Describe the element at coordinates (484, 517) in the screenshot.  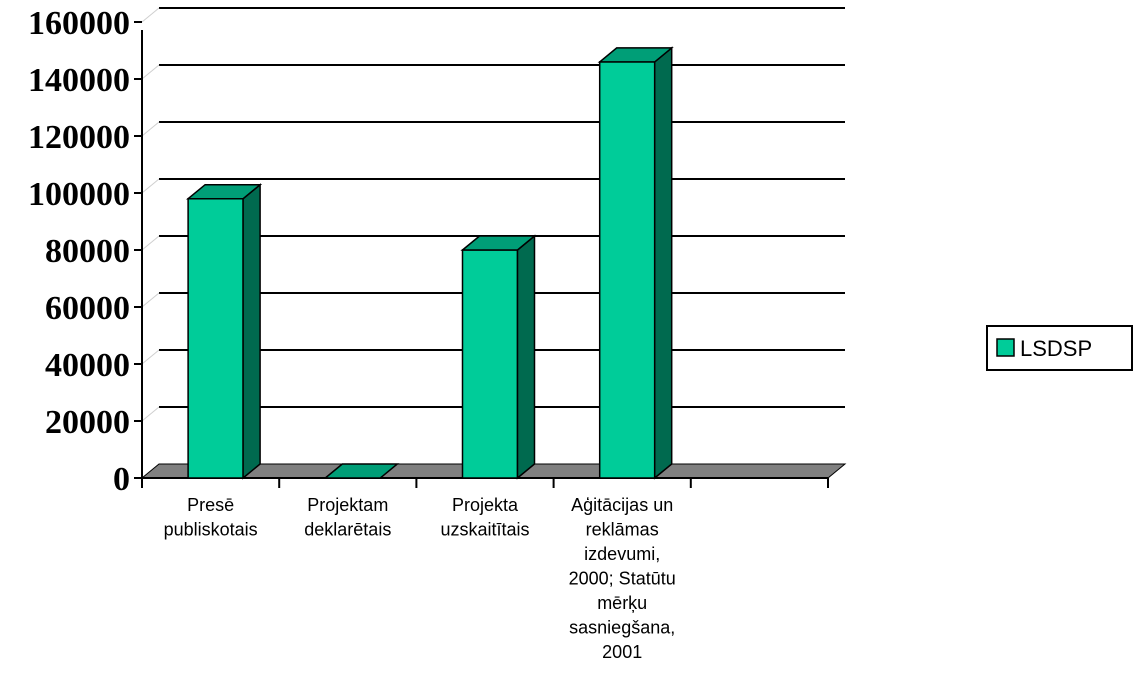
I see `category-label: Projekta uzskaitītais` at that location.